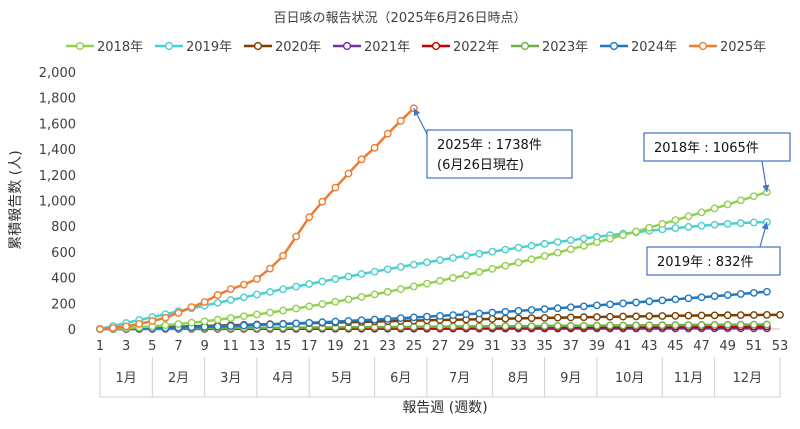  I want to click on x-tick-label: 1, so click(100, 346).